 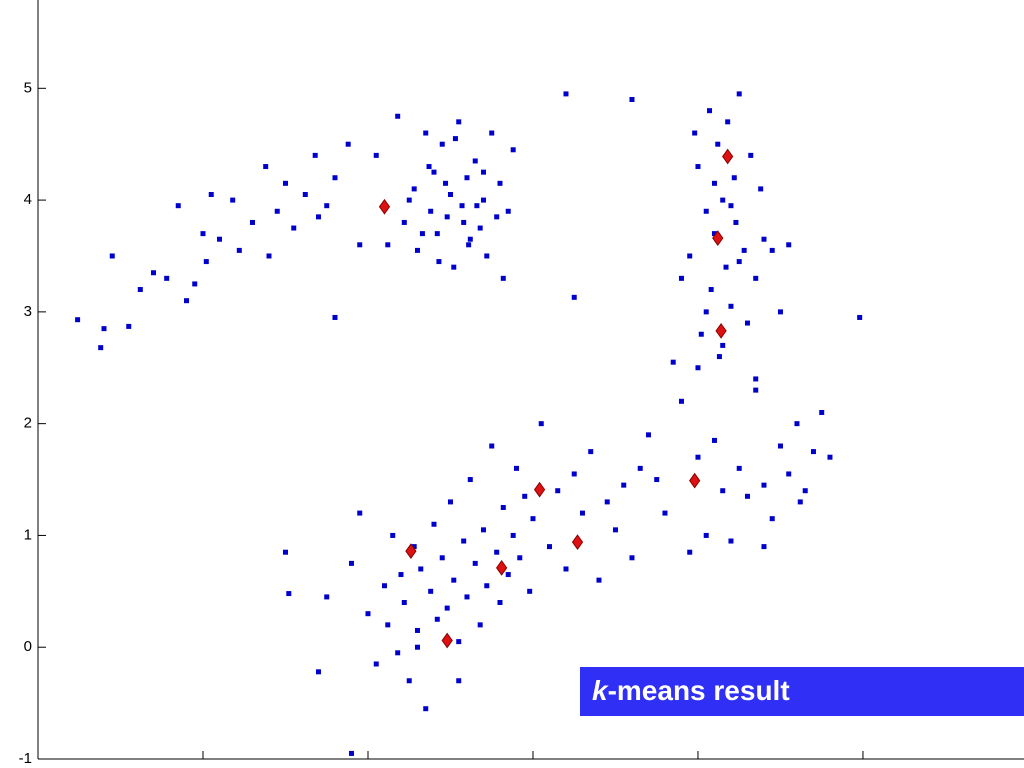 What do you see at coordinates (600, 690) in the screenshot?
I see `annotation-emphasis: k` at bounding box center [600, 690].